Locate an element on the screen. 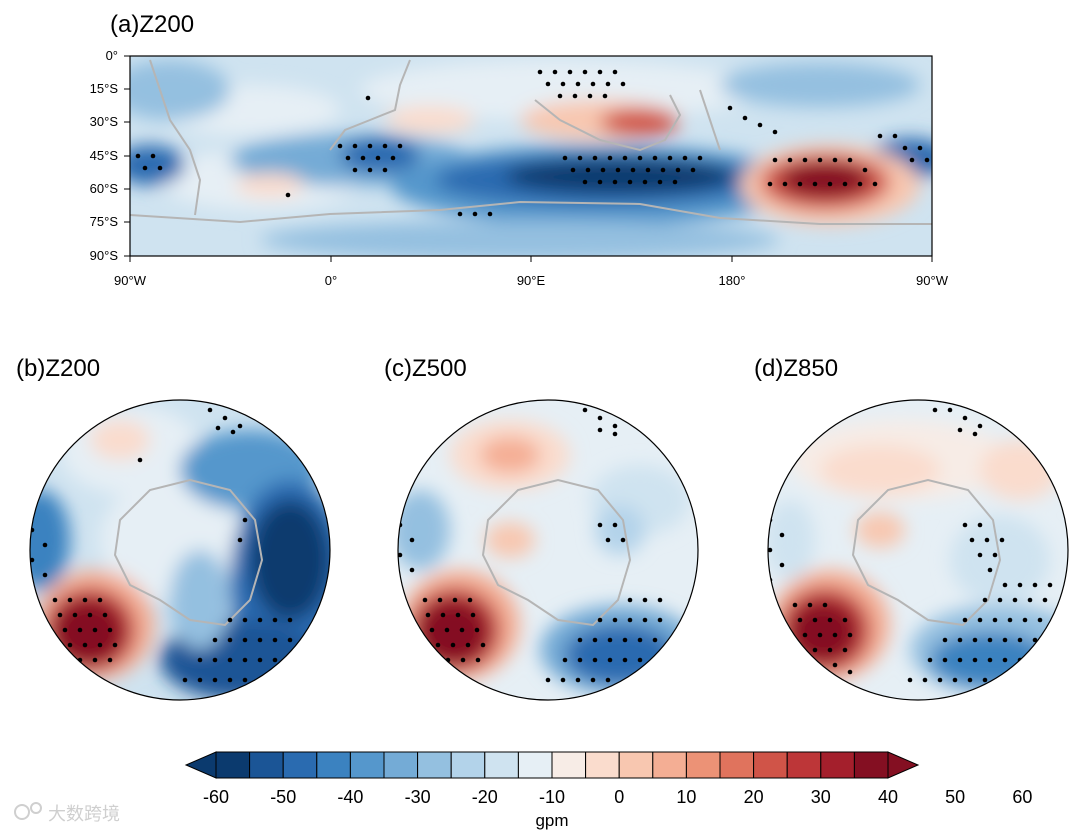  colorbar-over-arrow is located at coordinates (903, 765).